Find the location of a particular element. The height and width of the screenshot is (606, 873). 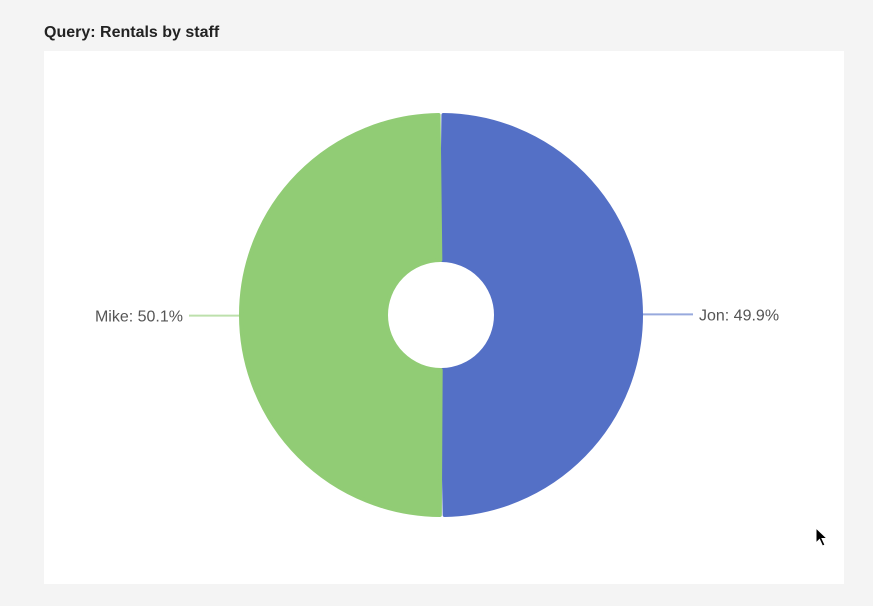

slice-label-mike: Mike: 50.1% is located at coordinates (139, 317).